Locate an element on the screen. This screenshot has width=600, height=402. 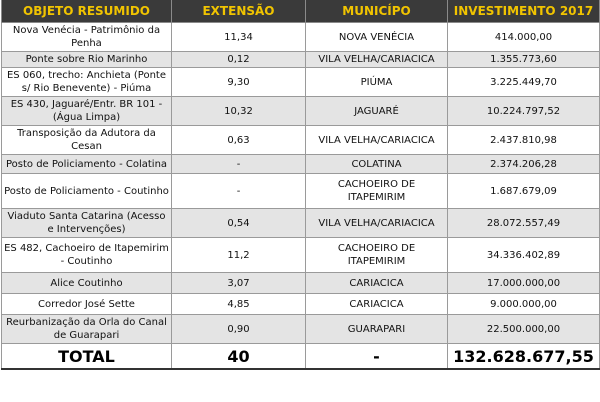
cell-objeto: Posto de Policiamento - Colatina is located at coordinates (86, 164).